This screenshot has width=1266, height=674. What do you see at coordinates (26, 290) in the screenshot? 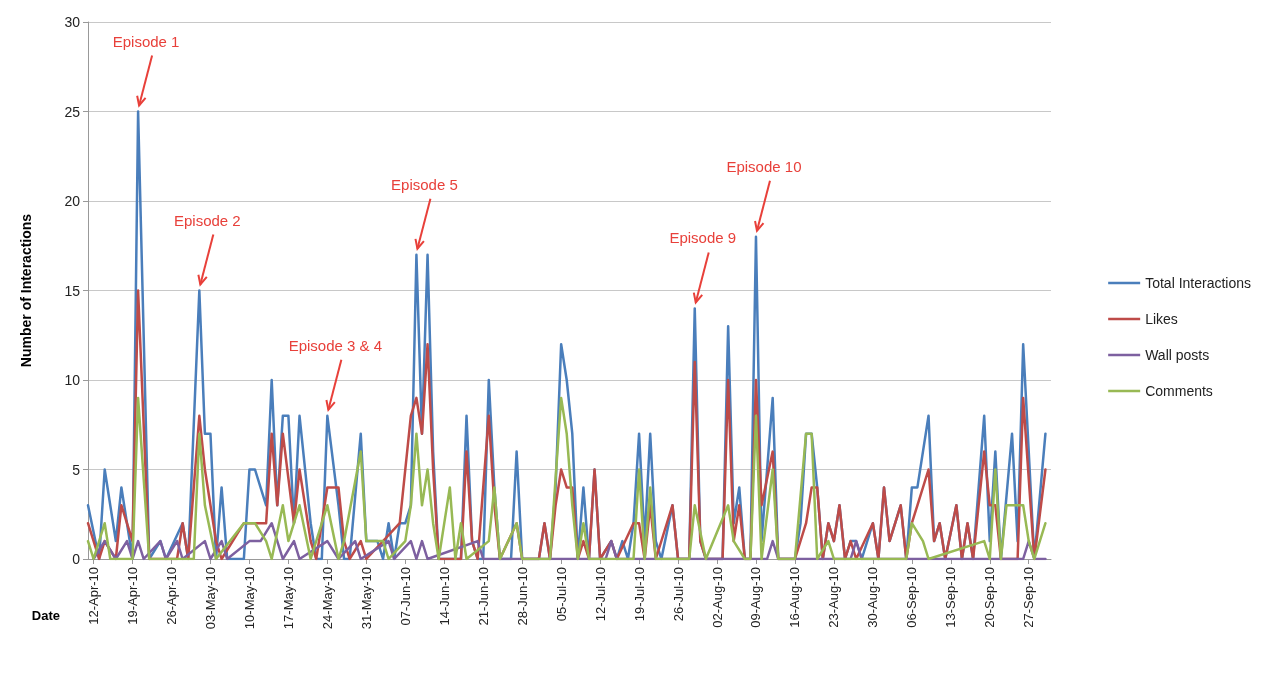
I see `y-axis-title: Number of Interactions` at bounding box center [26, 290].